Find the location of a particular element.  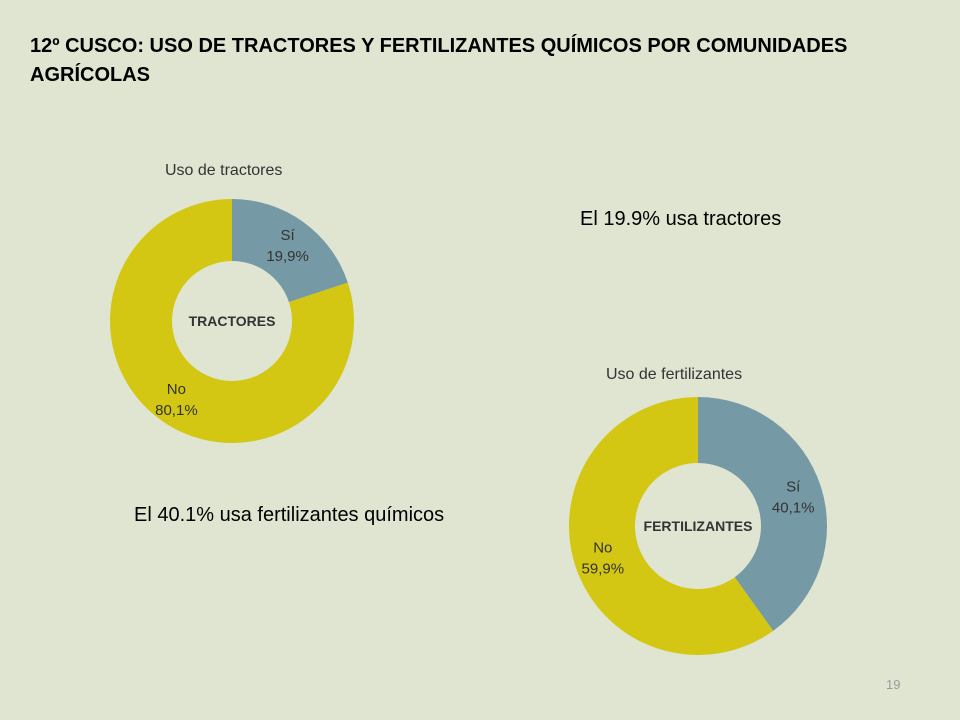

slice-value-label: 80,1% is located at coordinates (176, 410).